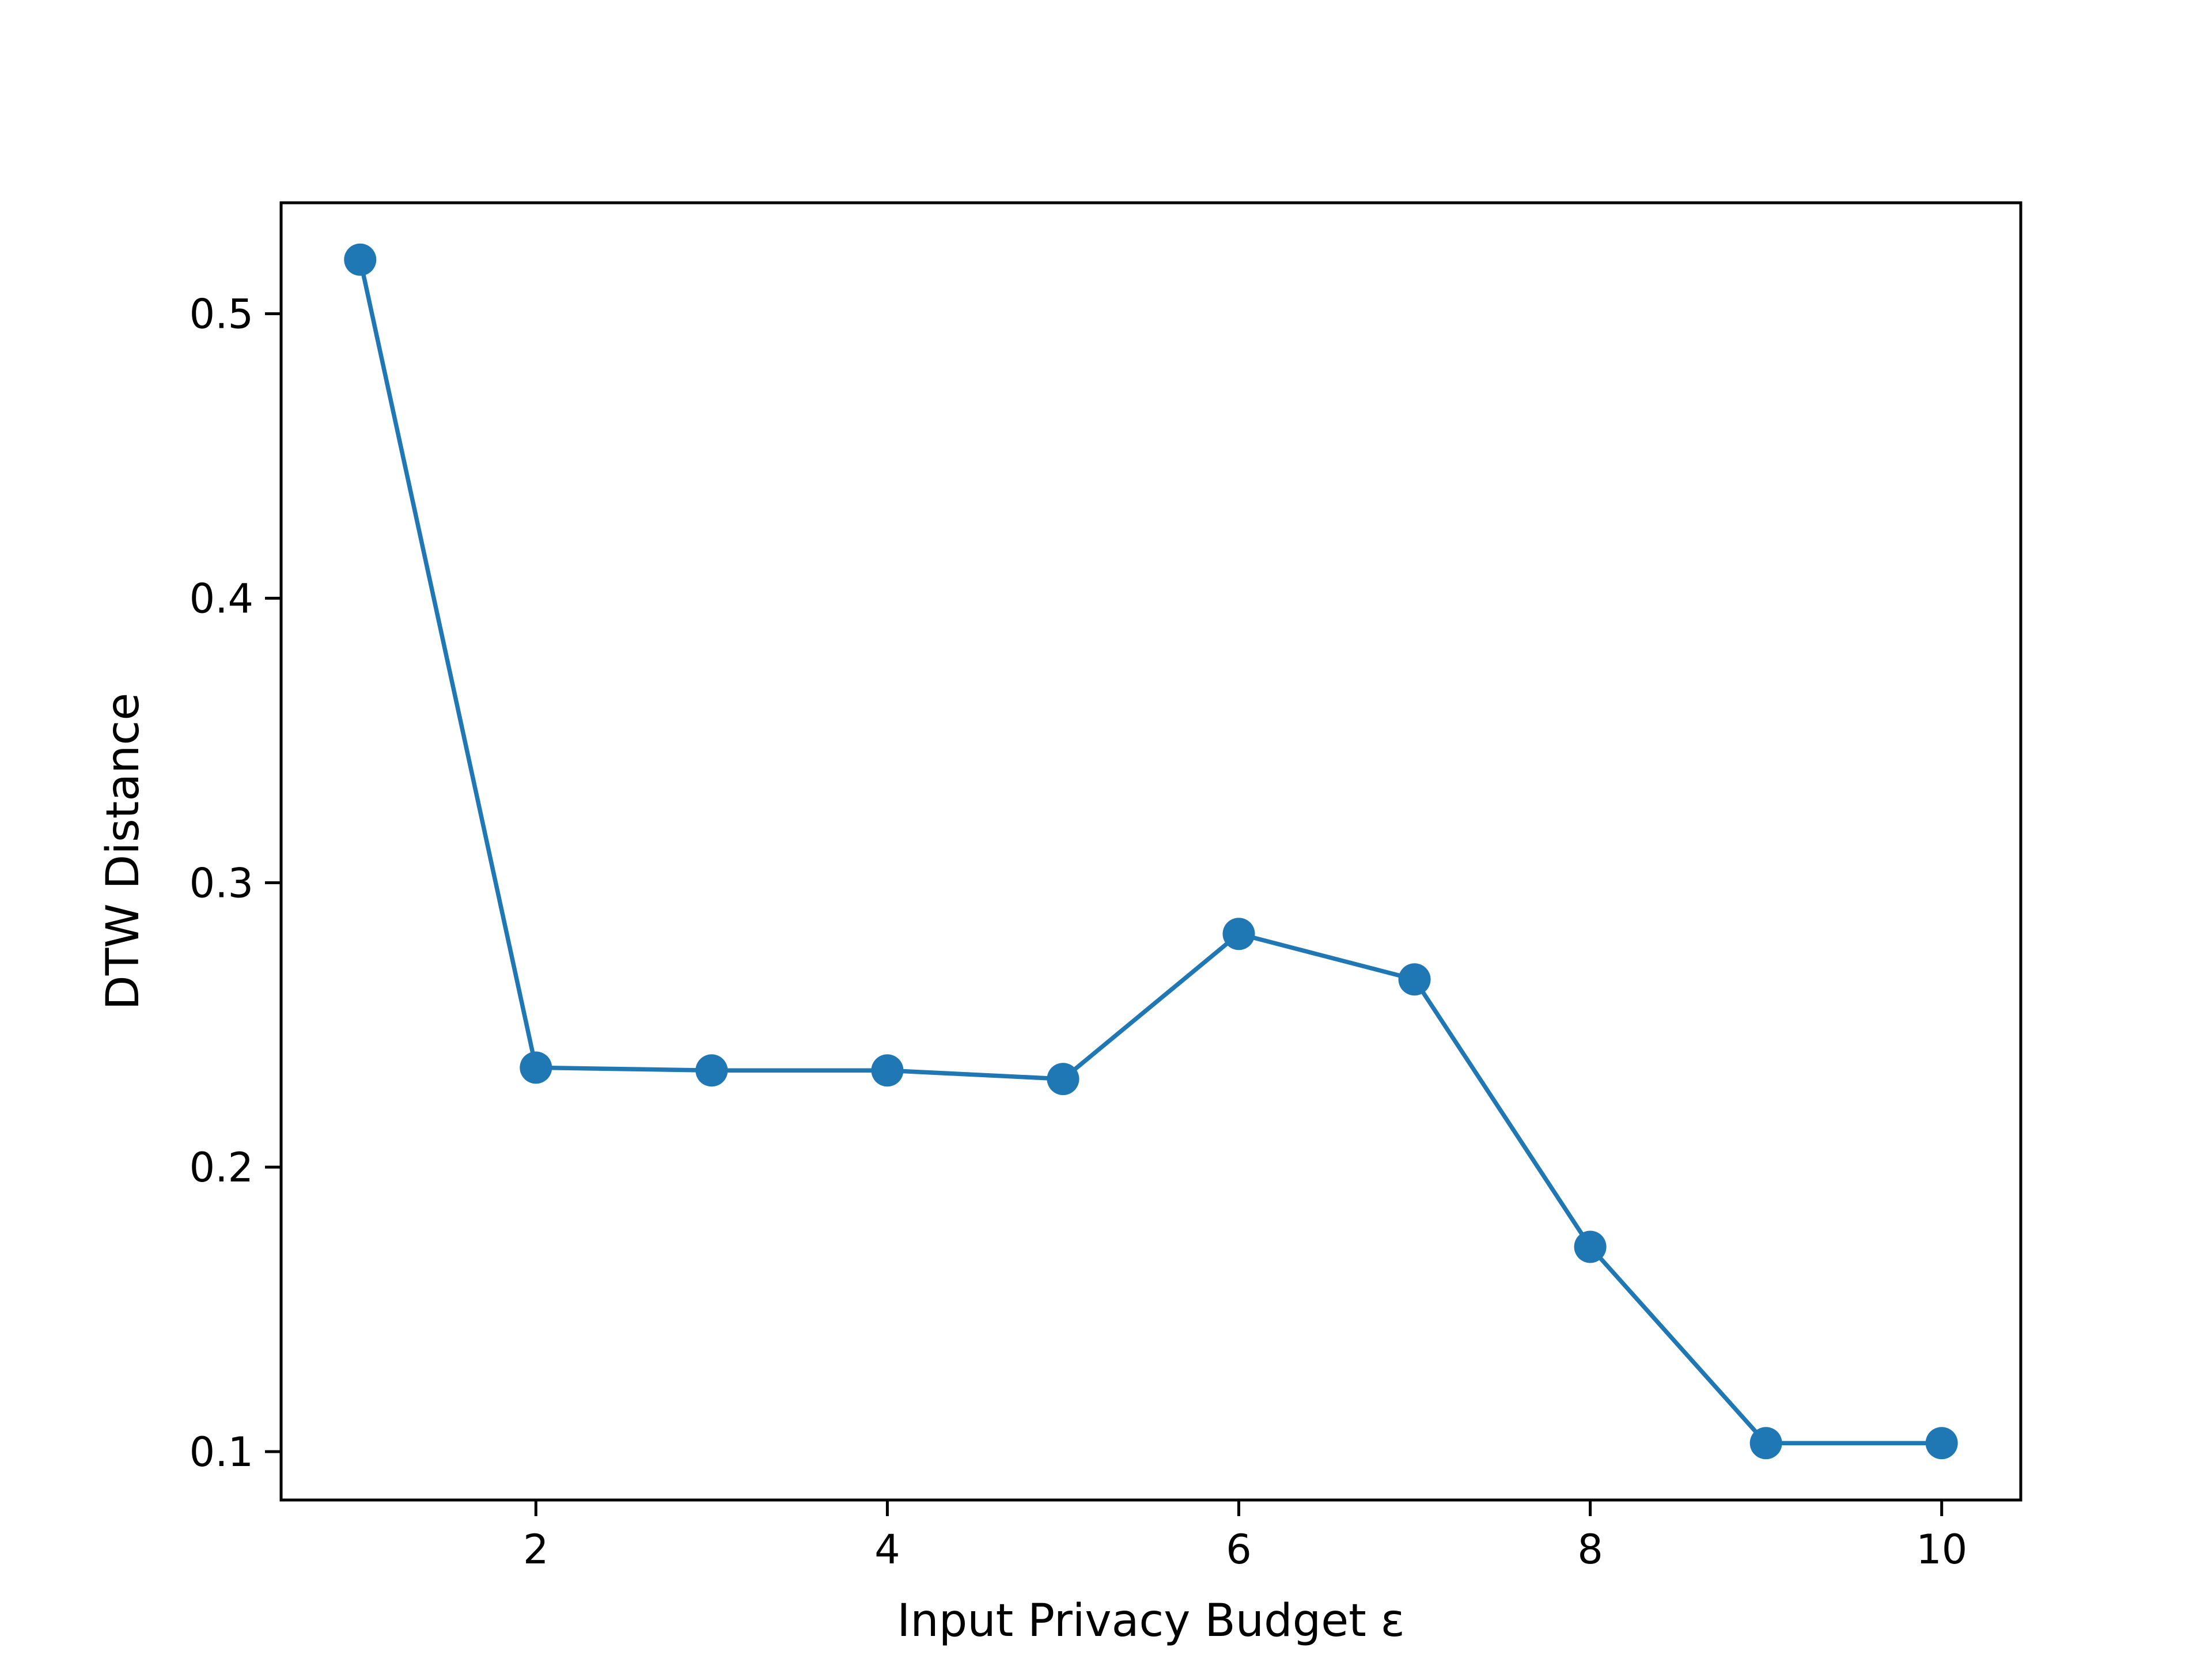 This screenshot has height=1659, width=2212. Describe the element at coordinates (221, 883) in the screenshot. I see `y-tick-label: 0.3` at that location.